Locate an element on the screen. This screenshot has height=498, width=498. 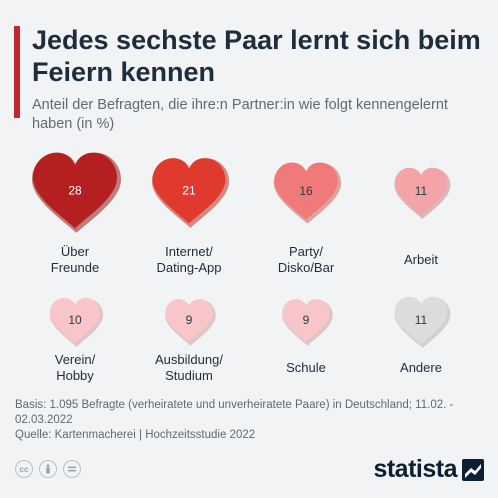
heart-mark: 28 is located at coordinates (76, 192).